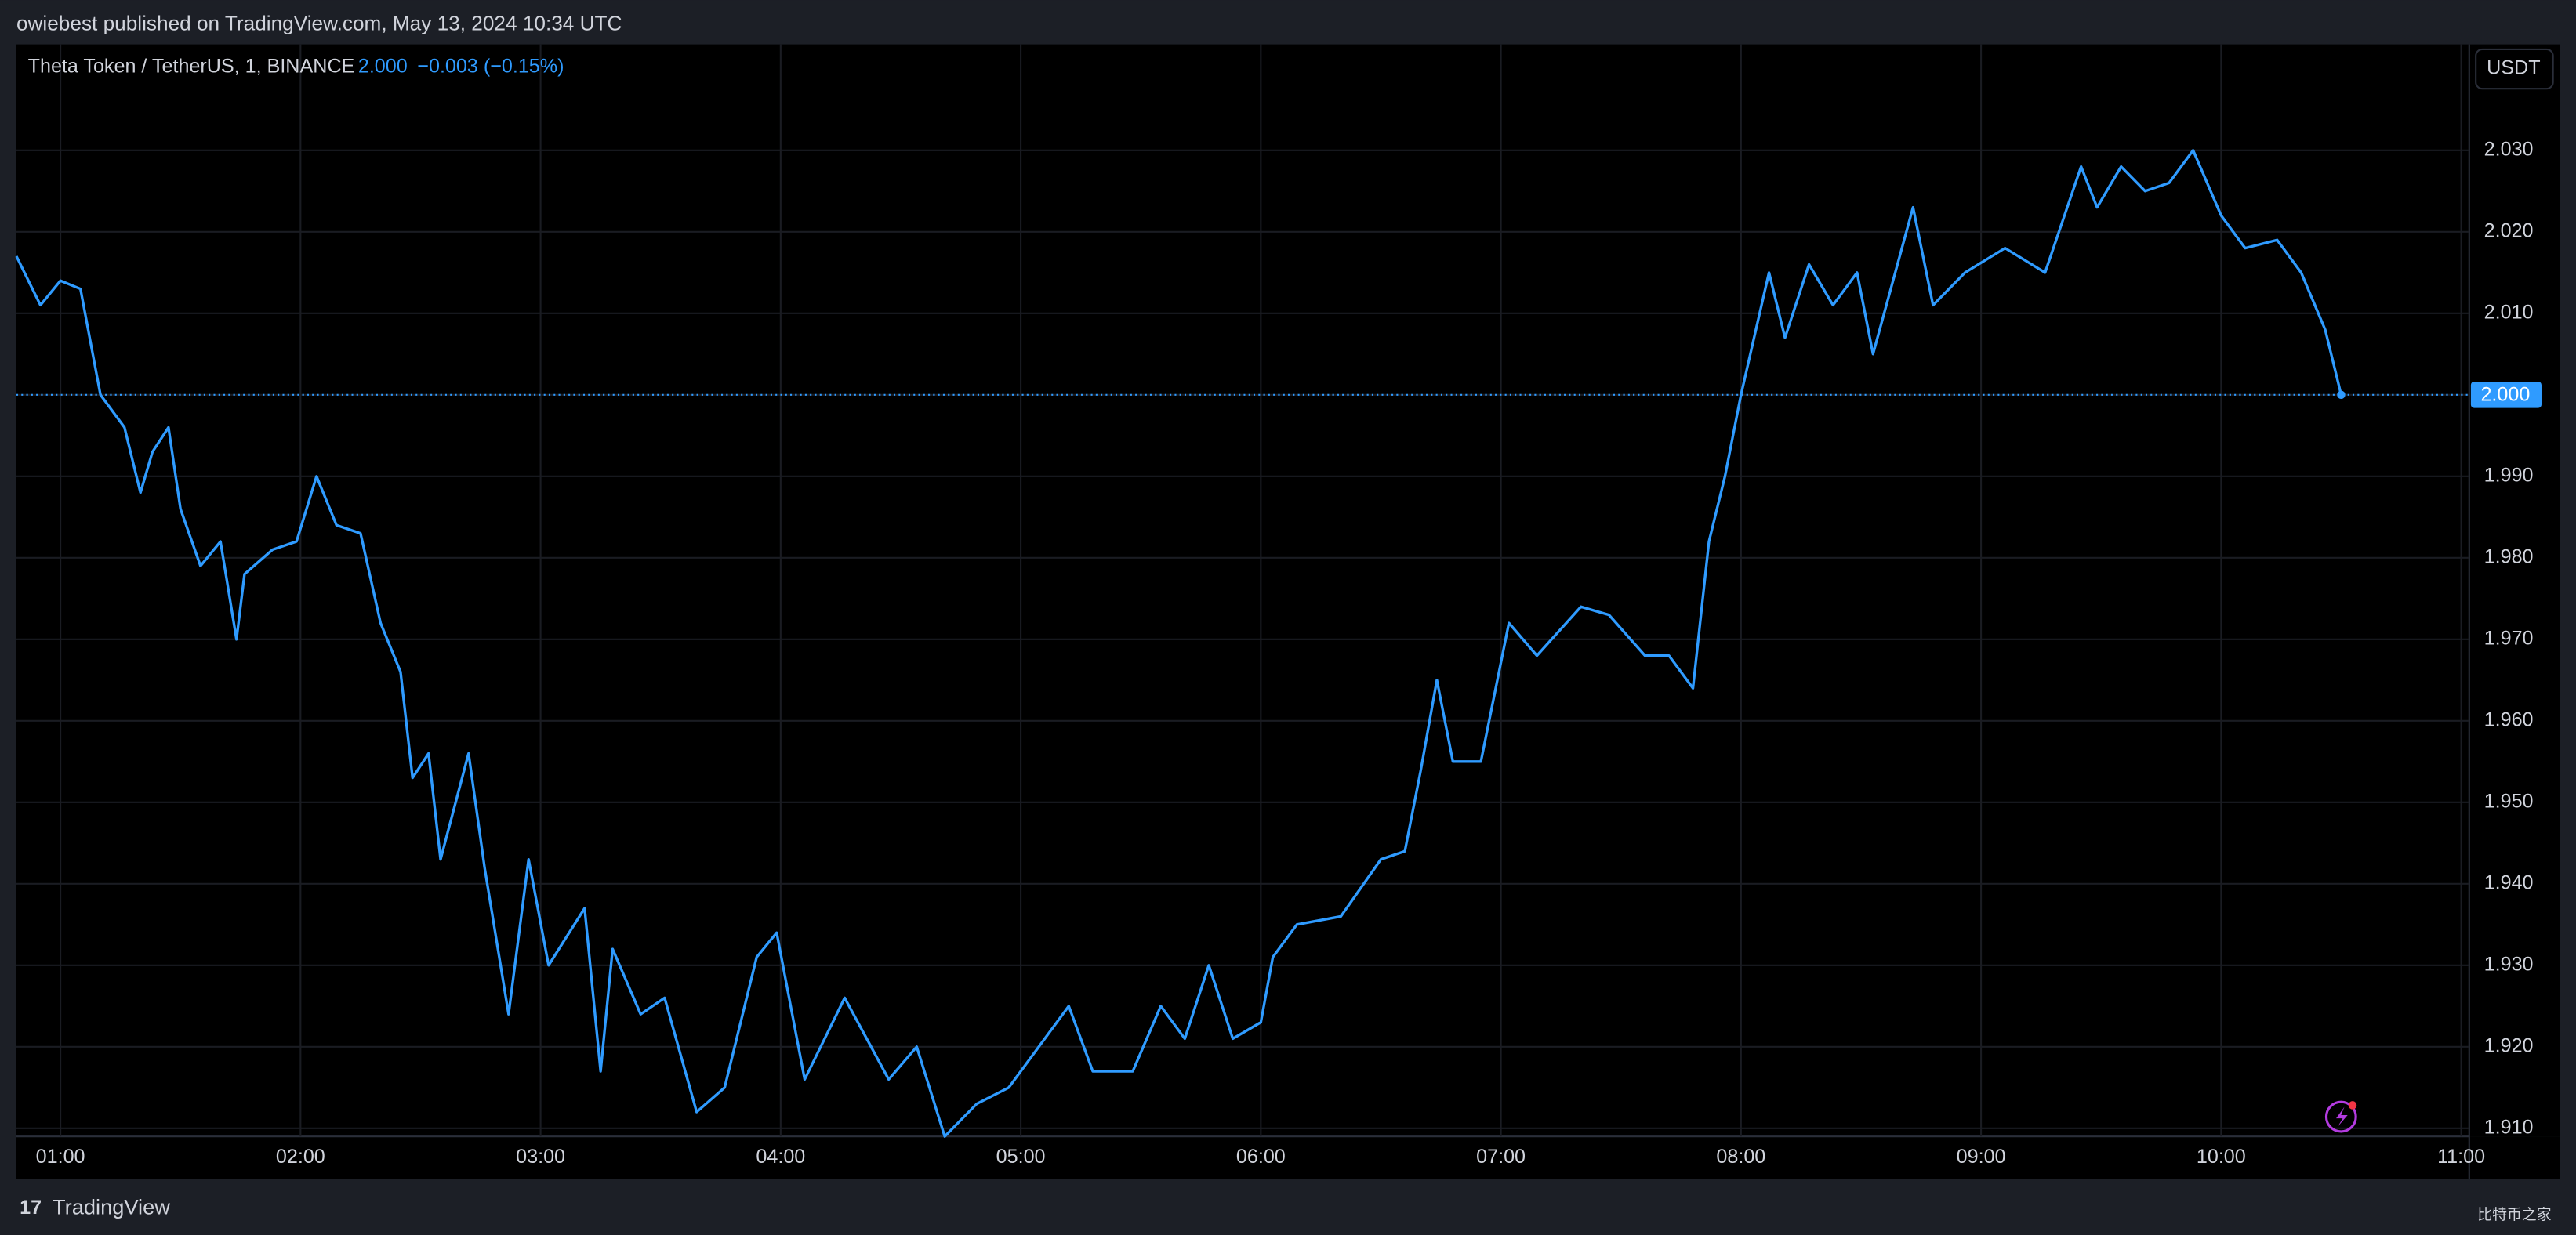 This screenshot has height=1235, width=2576. I want to click on x-tick-label: 08:00, so click(1741, 1157).